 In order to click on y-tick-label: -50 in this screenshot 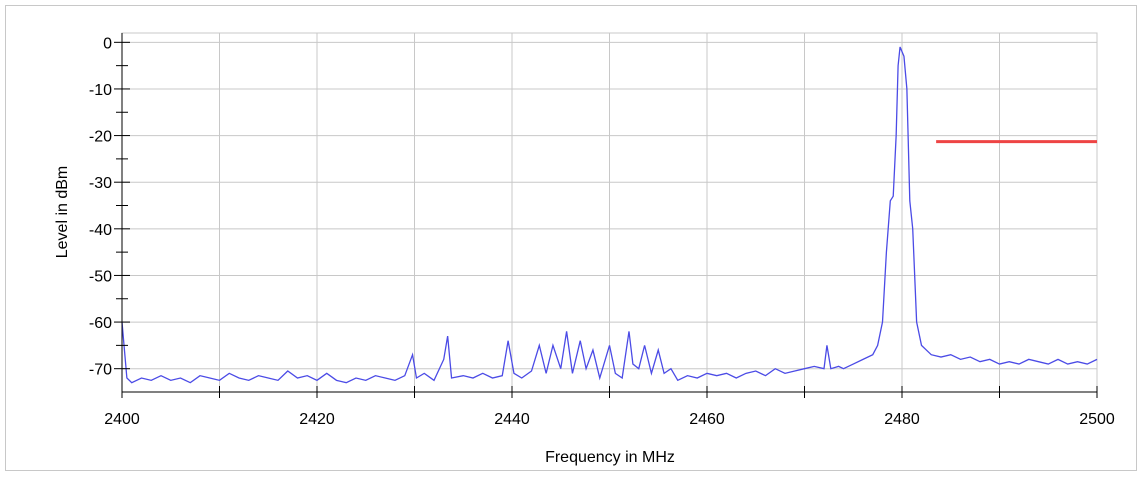, I will do `click(100, 276)`.